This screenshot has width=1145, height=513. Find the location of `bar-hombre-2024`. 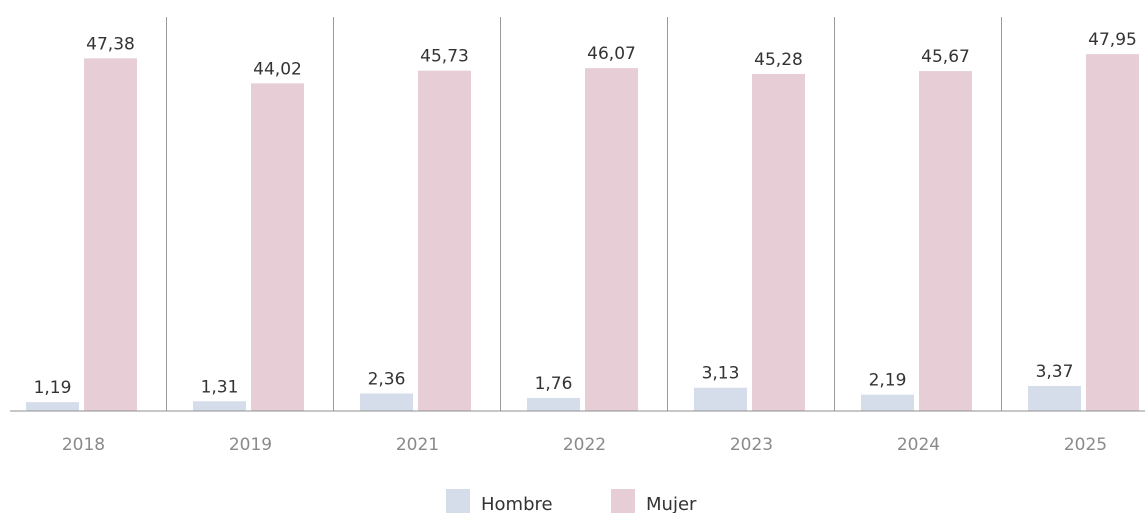

bar-hombre-2024 is located at coordinates (887, 402).